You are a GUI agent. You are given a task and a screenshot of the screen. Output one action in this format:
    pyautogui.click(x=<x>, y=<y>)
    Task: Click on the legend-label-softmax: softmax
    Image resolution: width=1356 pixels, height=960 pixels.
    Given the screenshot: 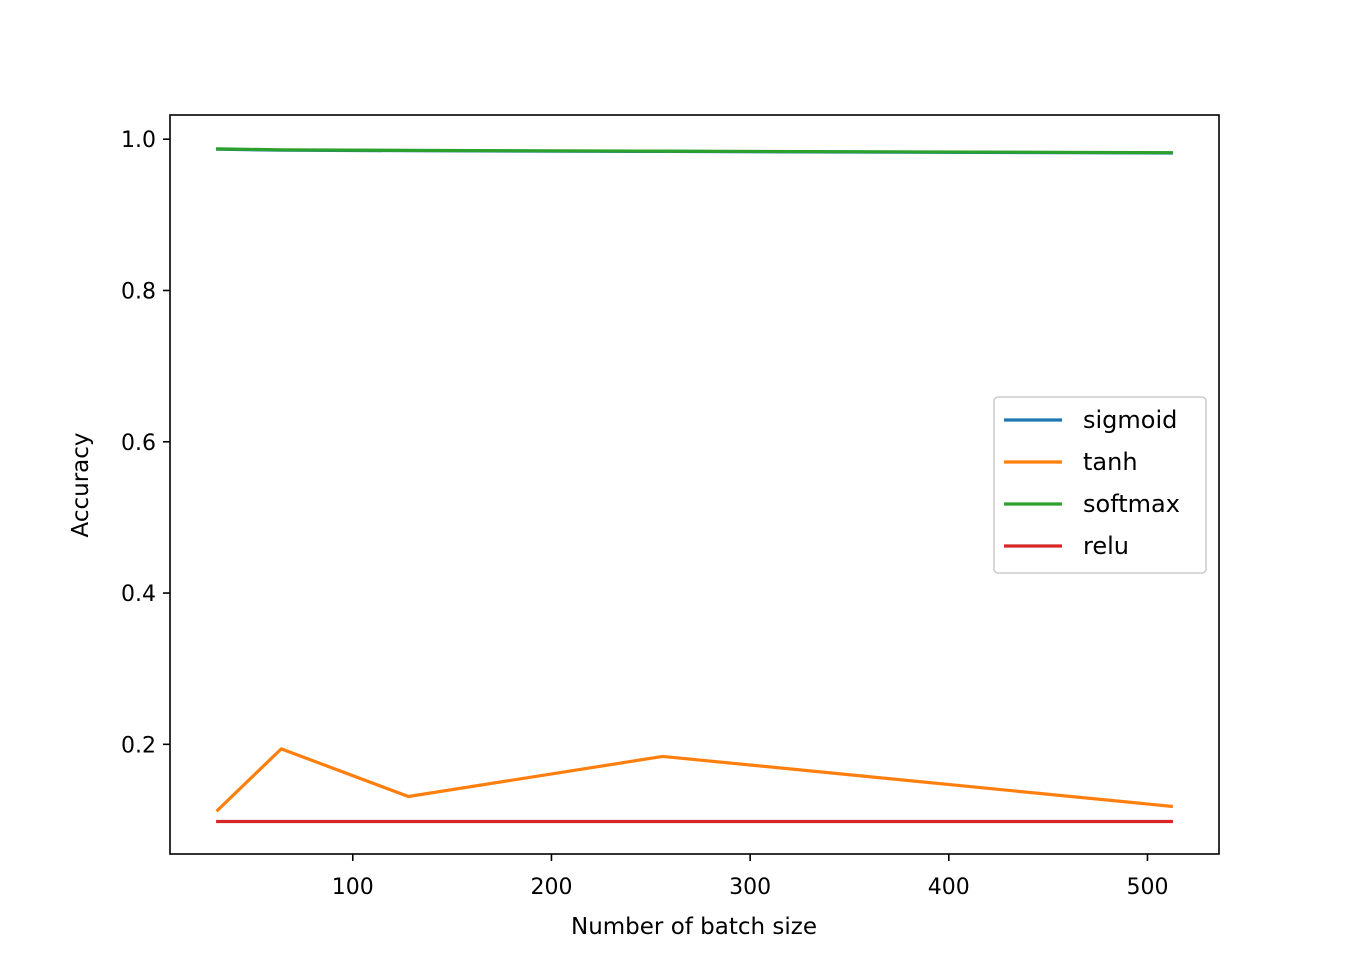 What is the action you would take?
    pyautogui.click(x=1131, y=504)
    